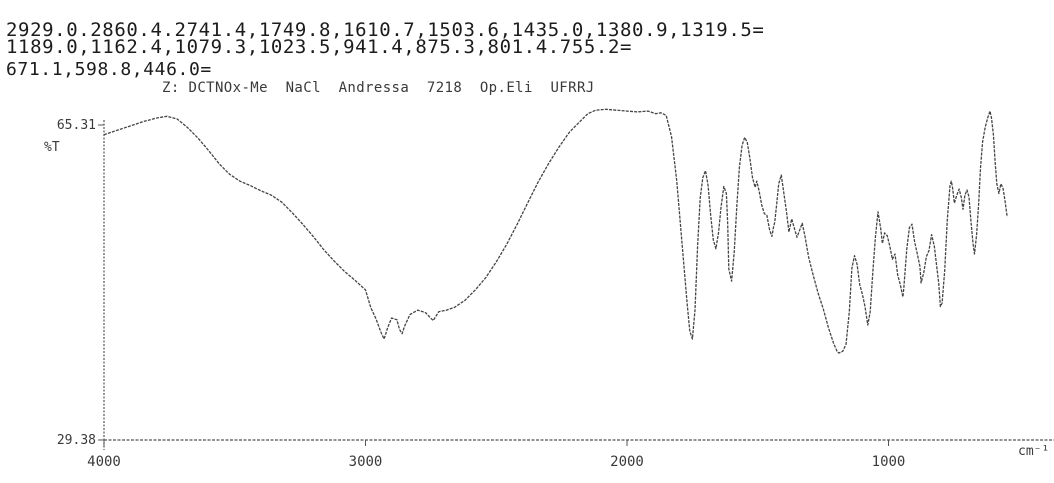  What do you see at coordinates (104, 462) in the screenshot?
I see `x-tick-label-0: 4000` at bounding box center [104, 462].